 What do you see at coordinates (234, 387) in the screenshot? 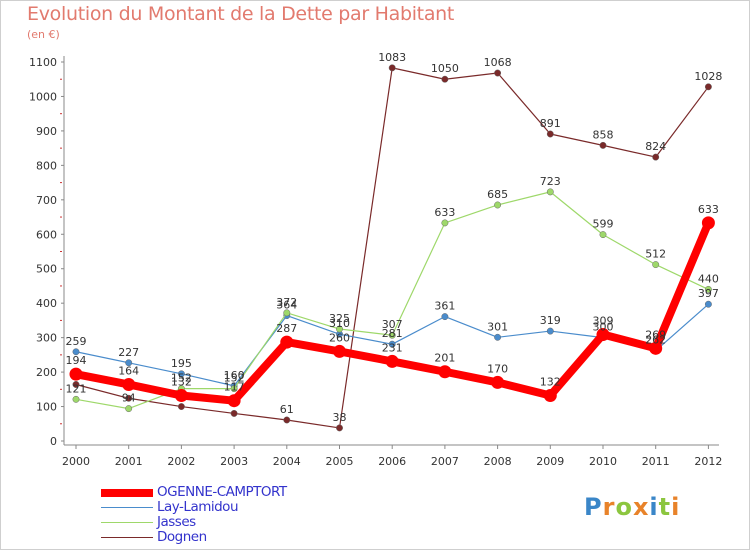
I see `data-label: 117` at bounding box center [234, 387].